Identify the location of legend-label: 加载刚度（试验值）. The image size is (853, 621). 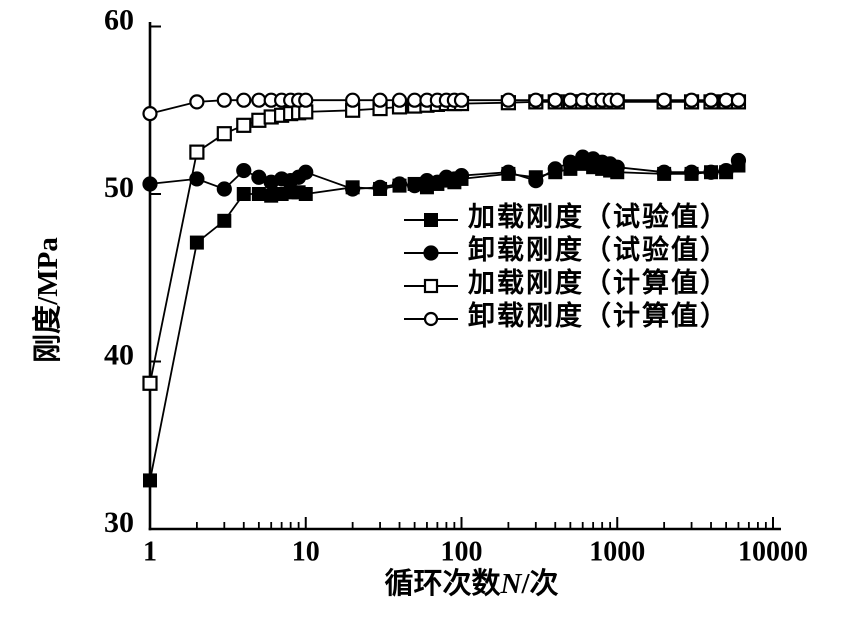
(598, 216).